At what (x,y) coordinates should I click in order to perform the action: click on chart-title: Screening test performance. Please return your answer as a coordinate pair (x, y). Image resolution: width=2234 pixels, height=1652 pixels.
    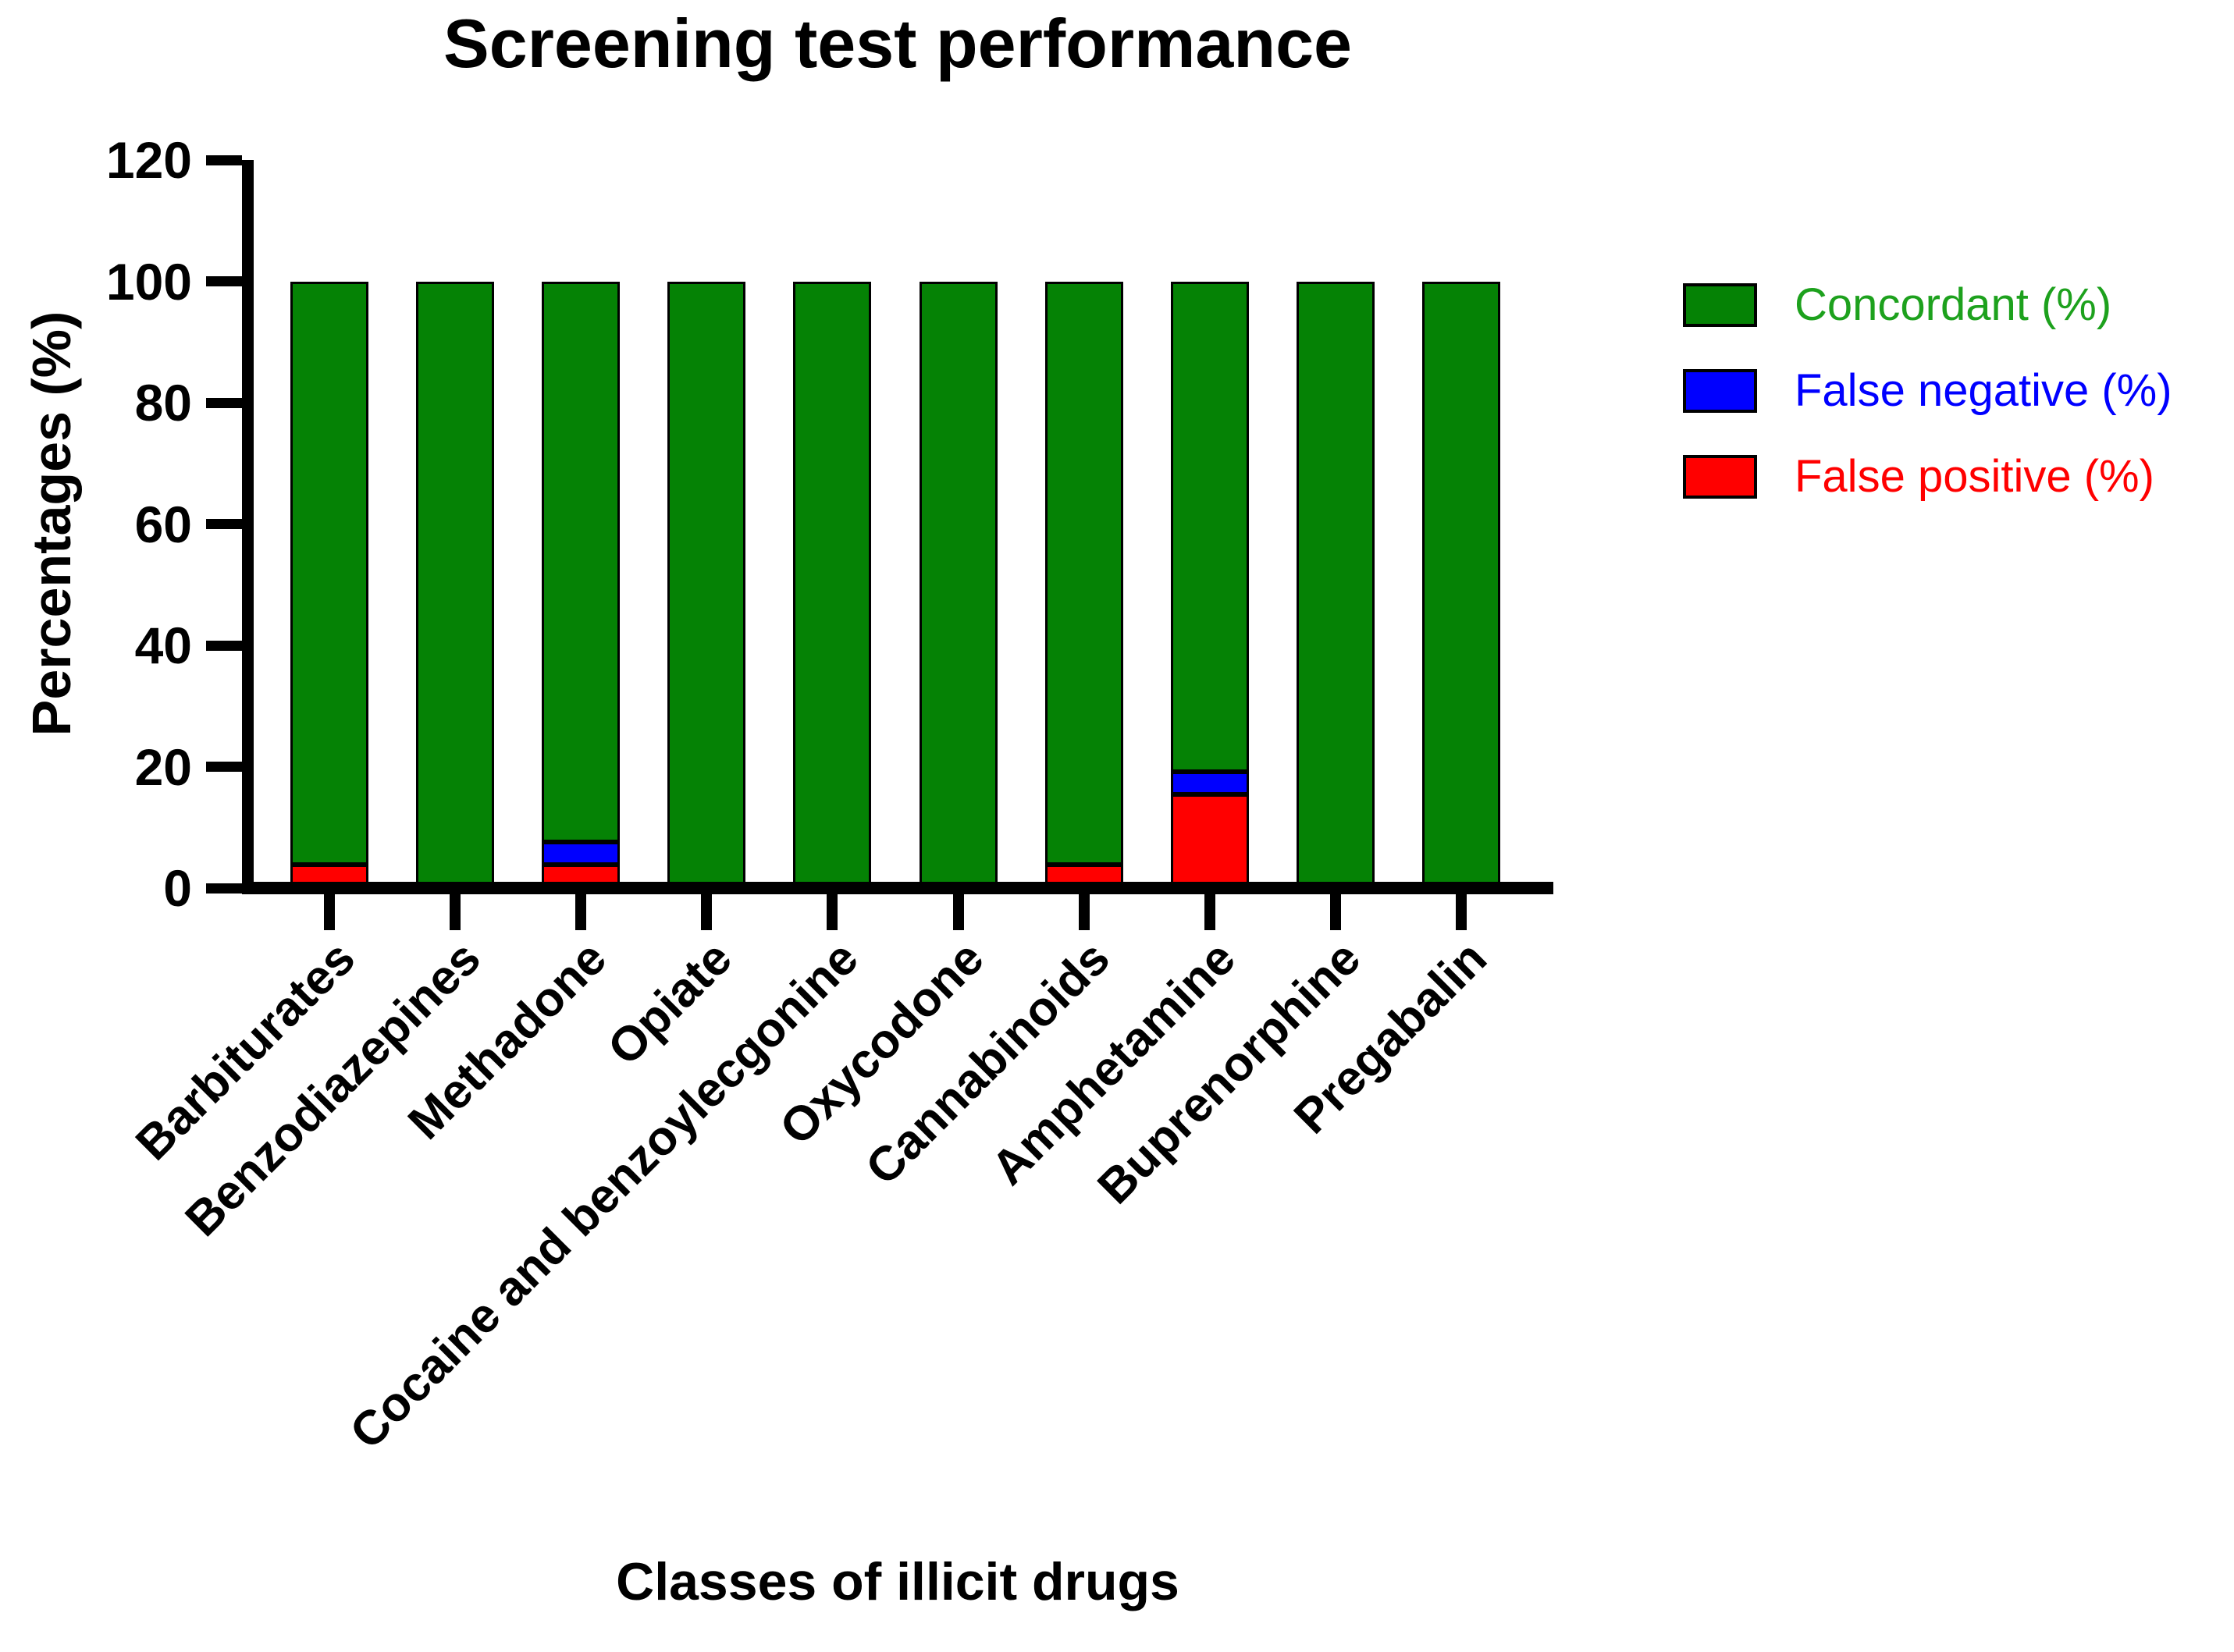
    Looking at the image, I should click on (898, 44).